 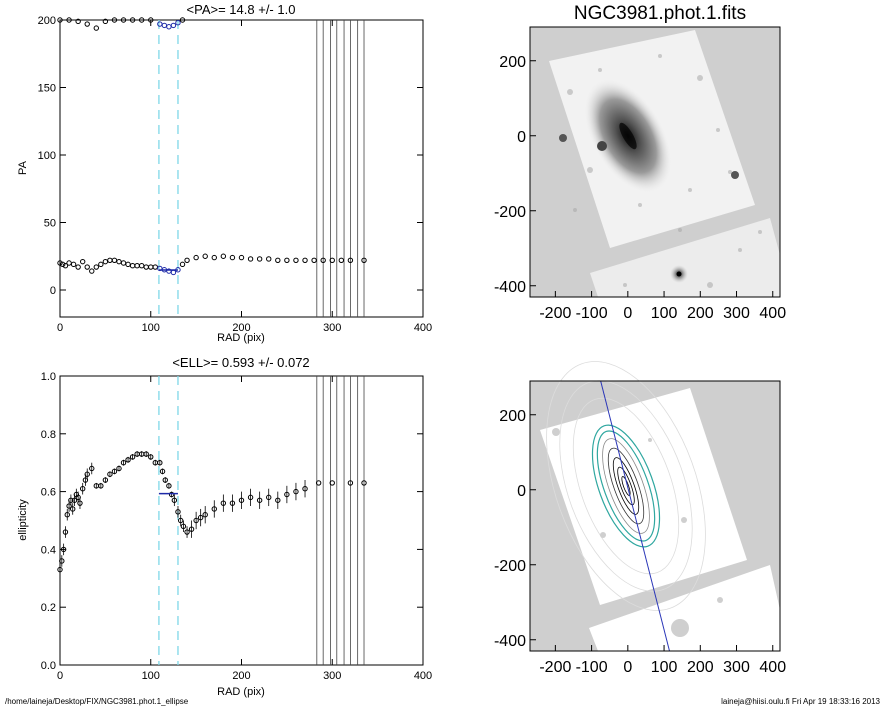 What do you see at coordinates (555, 667) in the screenshot?
I see `iso-x-tick-label: -200` at bounding box center [555, 667].